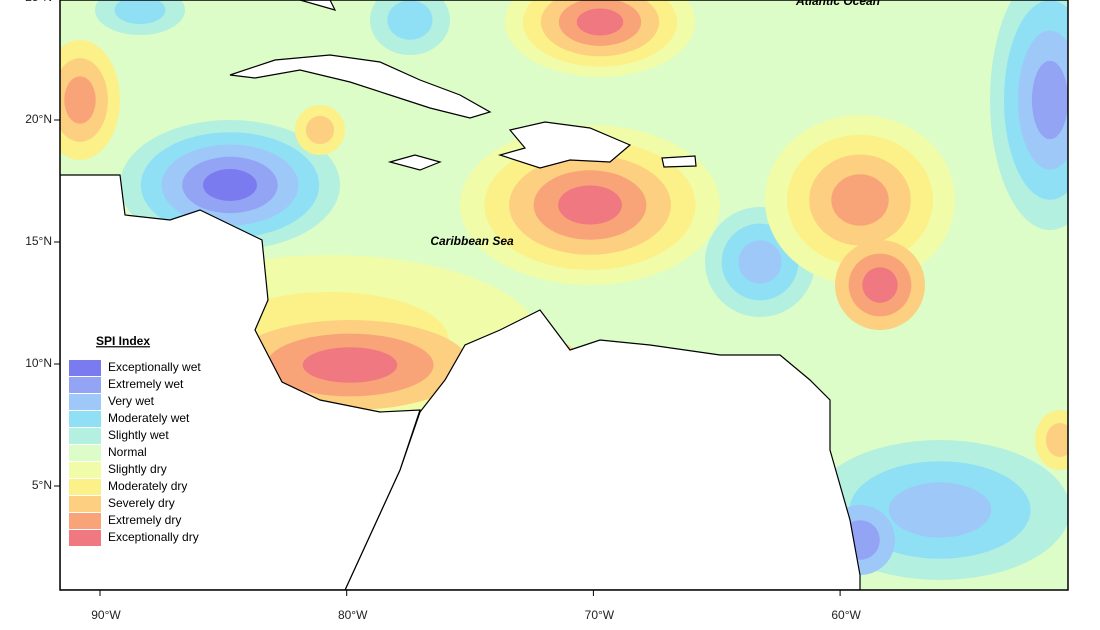  Describe the element at coordinates (472, 241) in the screenshot. I see `sea-label: Caribbean Sea` at that location.